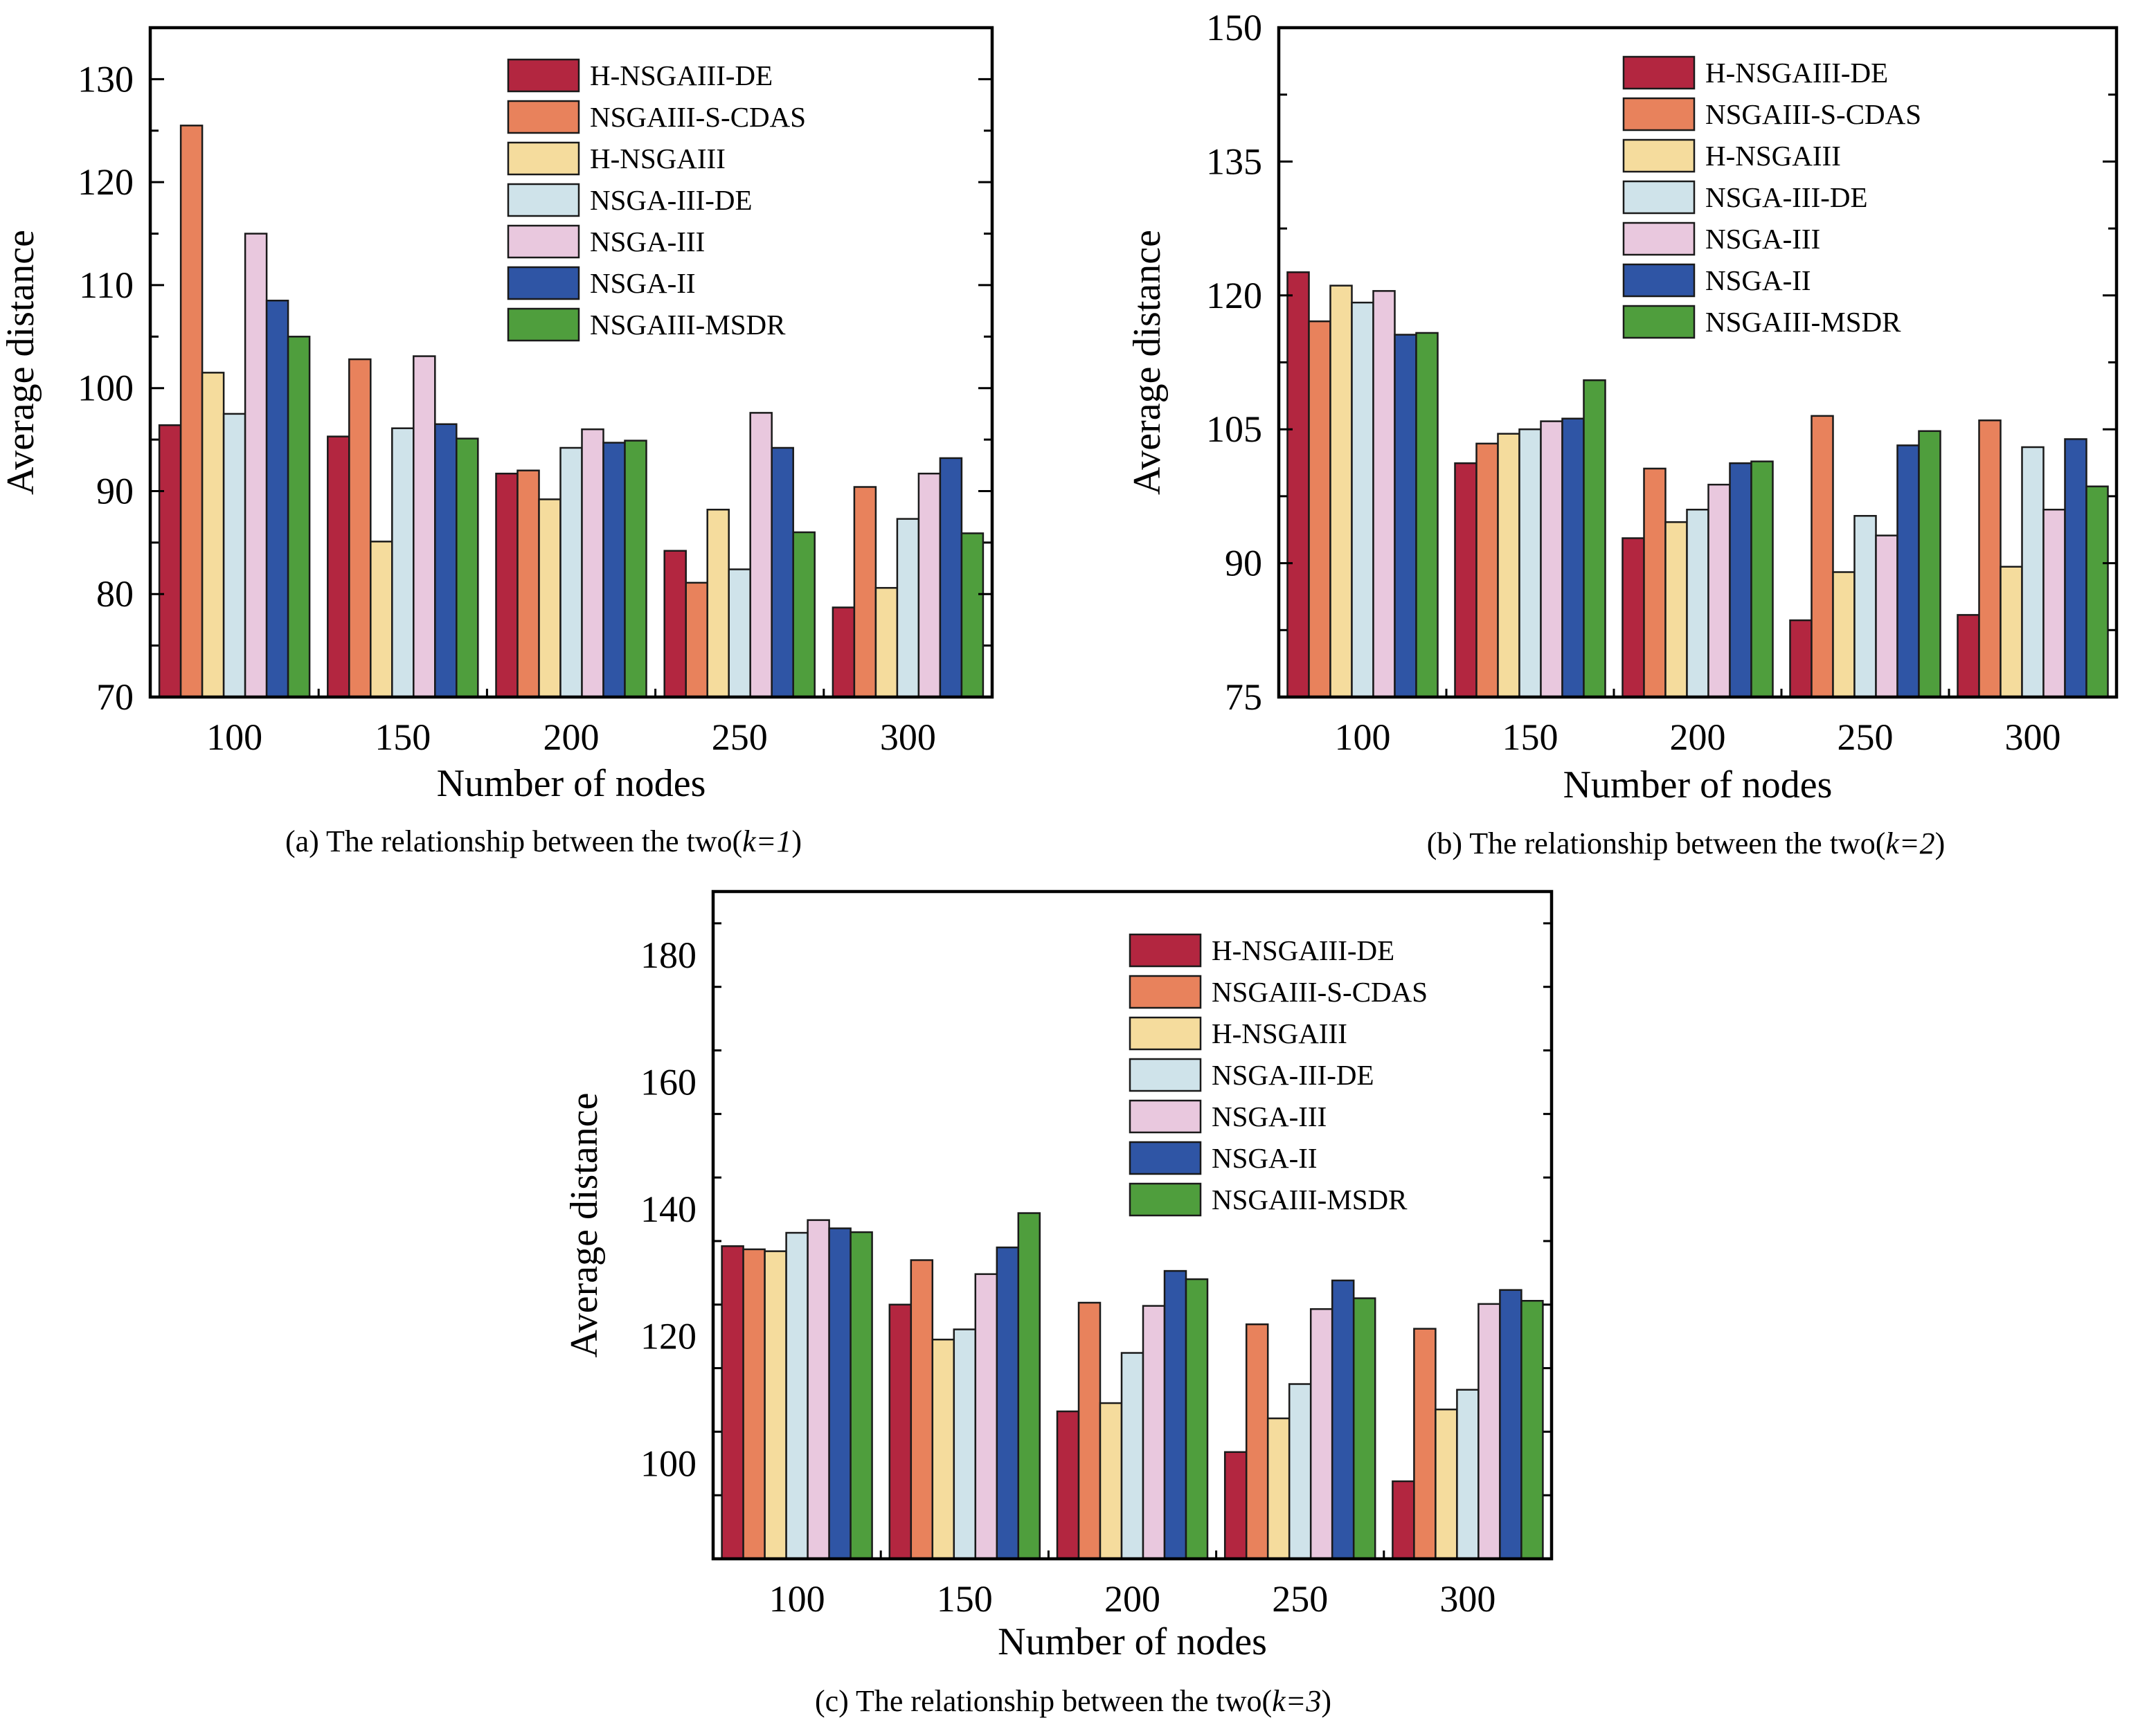 Image resolution: width=2129 pixels, height=1736 pixels. What do you see at coordinates (965, 1599) in the screenshot?
I see `x-tick-label-150: 150` at bounding box center [965, 1599].